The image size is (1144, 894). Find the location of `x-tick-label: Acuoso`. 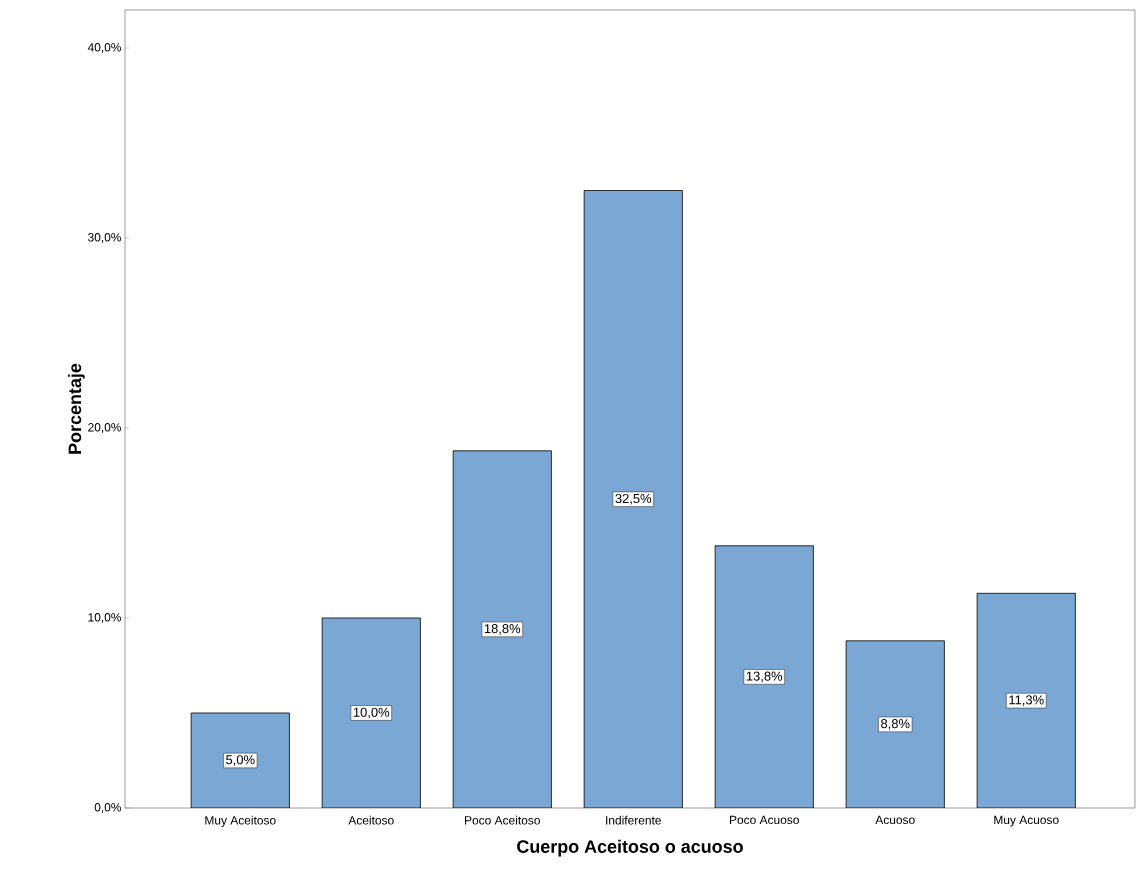

x-tick-label: Acuoso is located at coordinates (895, 820).